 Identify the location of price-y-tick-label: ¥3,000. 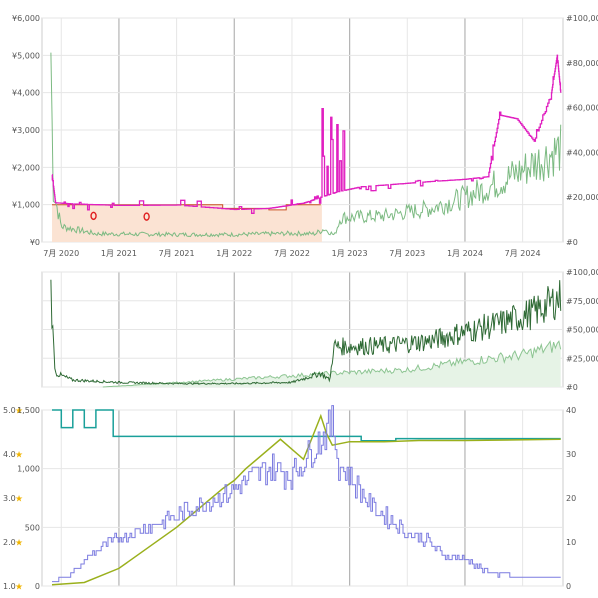
(26, 130).